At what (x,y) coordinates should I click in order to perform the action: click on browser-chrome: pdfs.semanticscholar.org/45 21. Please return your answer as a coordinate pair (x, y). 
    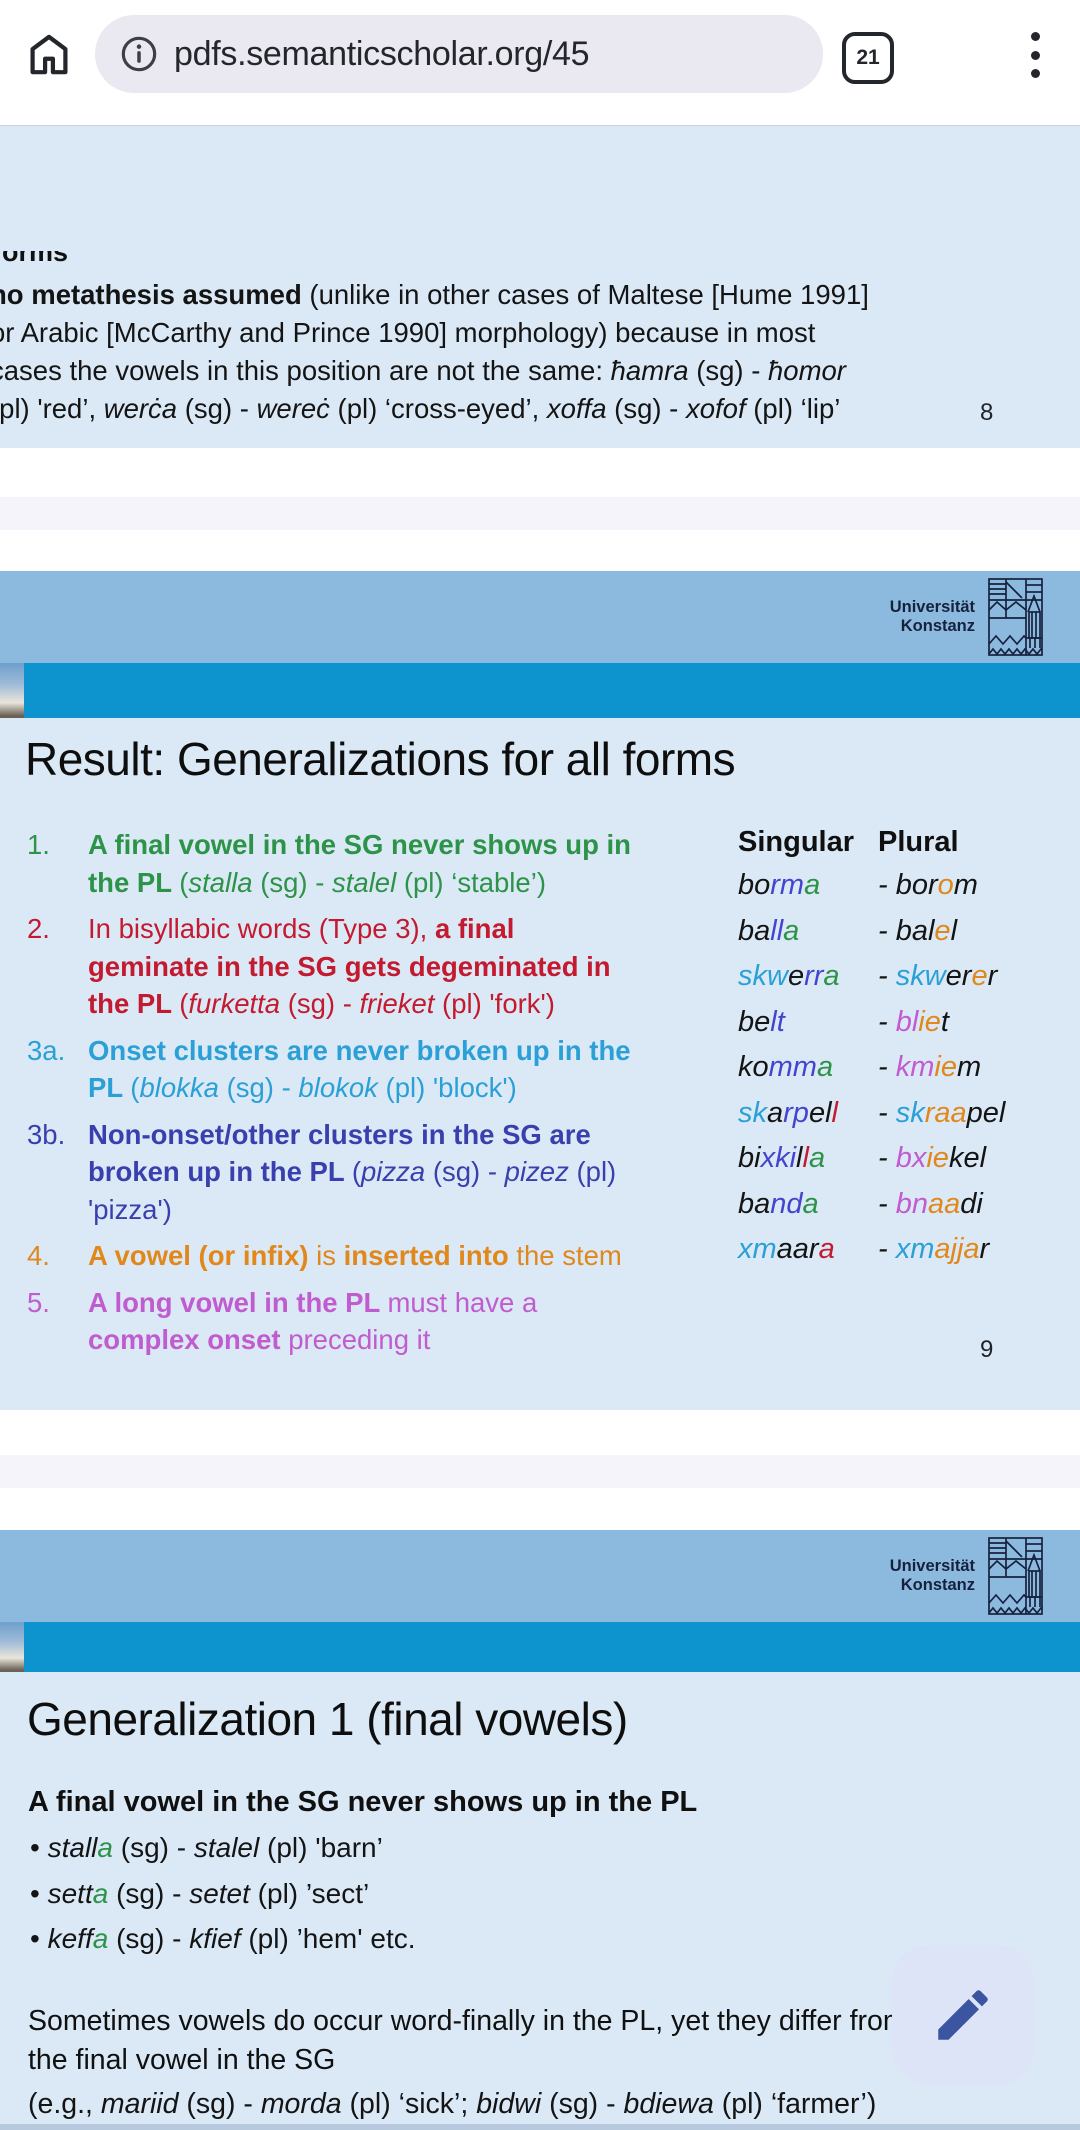
    Looking at the image, I should click on (540, 55).